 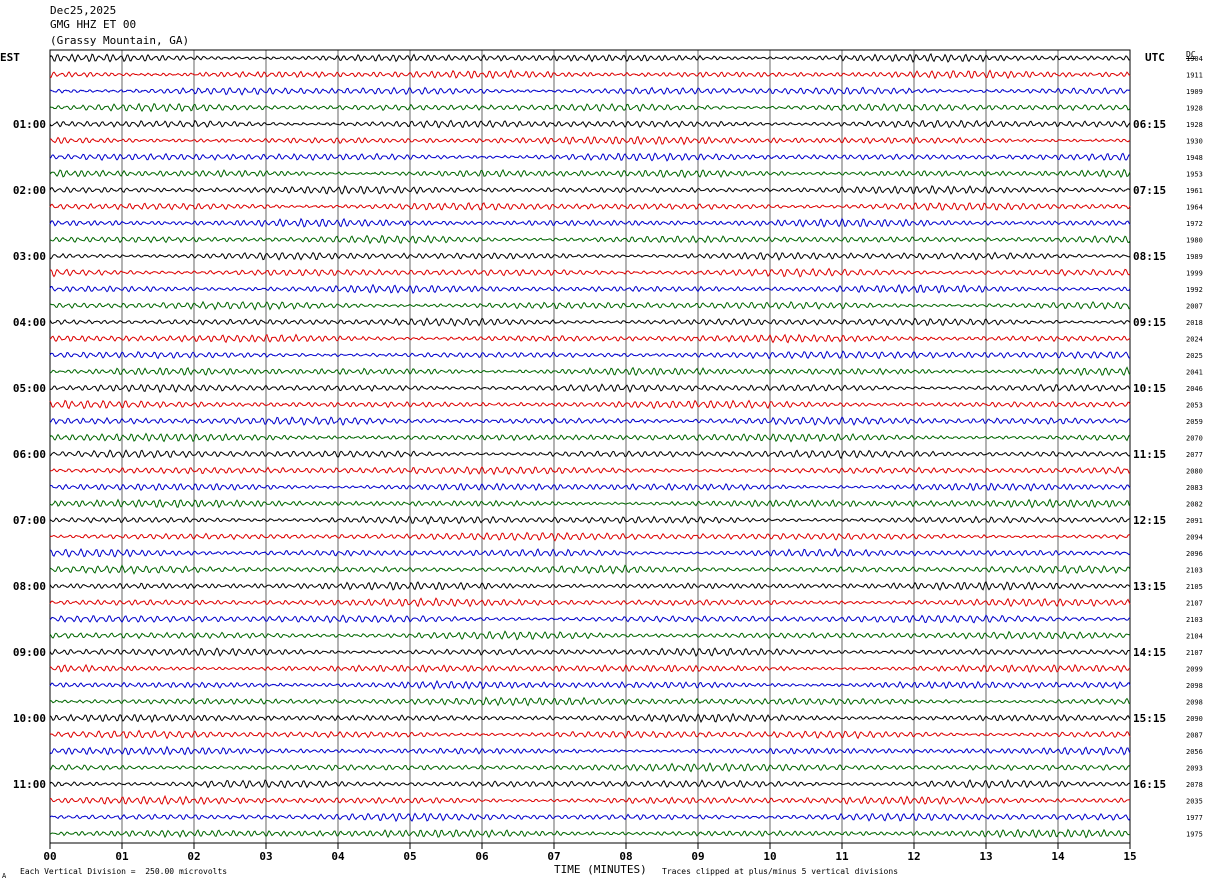 What do you see at coordinates (1149, 454) in the screenshot?
I see `utc-hour-label: 11:15` at bounding box center [1149, 454].